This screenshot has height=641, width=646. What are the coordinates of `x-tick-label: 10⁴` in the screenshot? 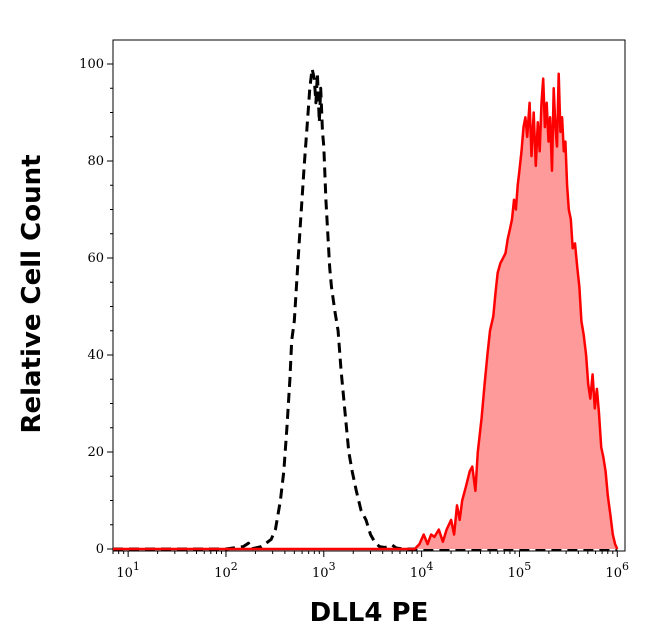 It's located at (422, 570).